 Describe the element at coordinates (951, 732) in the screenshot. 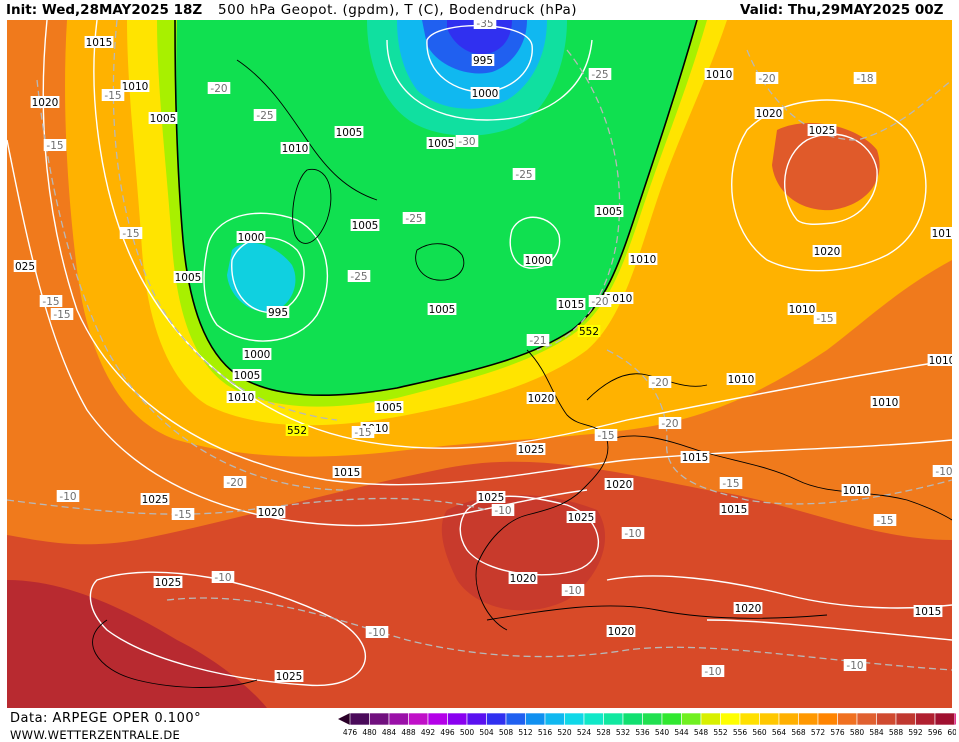

I see `scale-tick-label: 600` at that location.